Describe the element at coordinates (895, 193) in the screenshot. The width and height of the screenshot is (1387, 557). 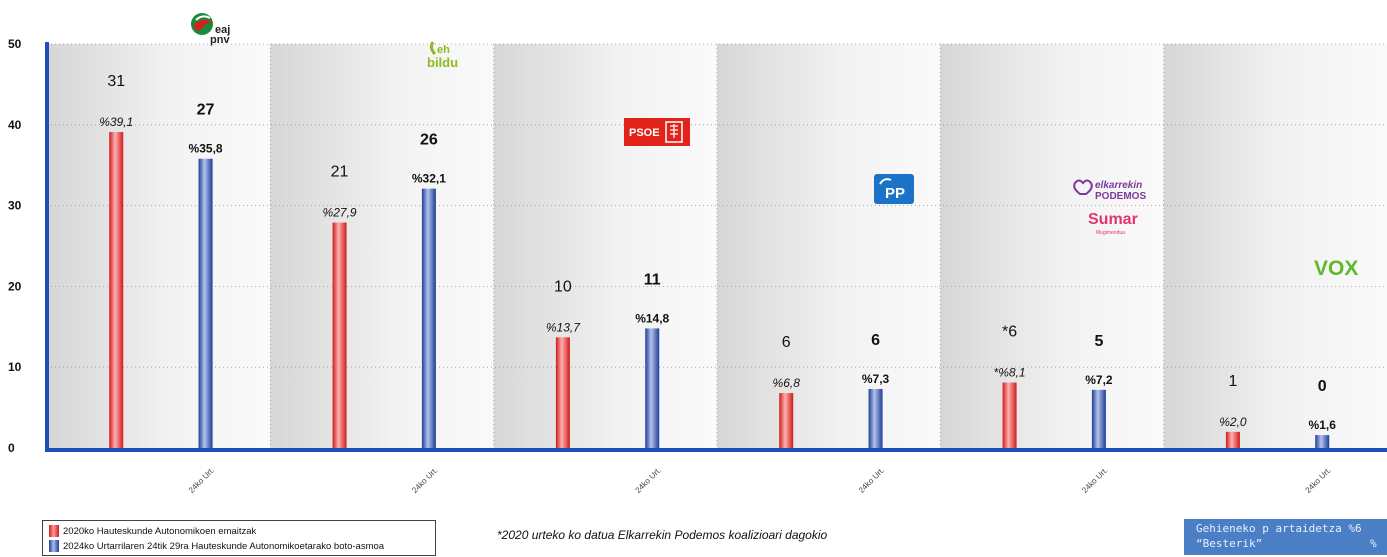
I see `svg-text: PP` at that location.